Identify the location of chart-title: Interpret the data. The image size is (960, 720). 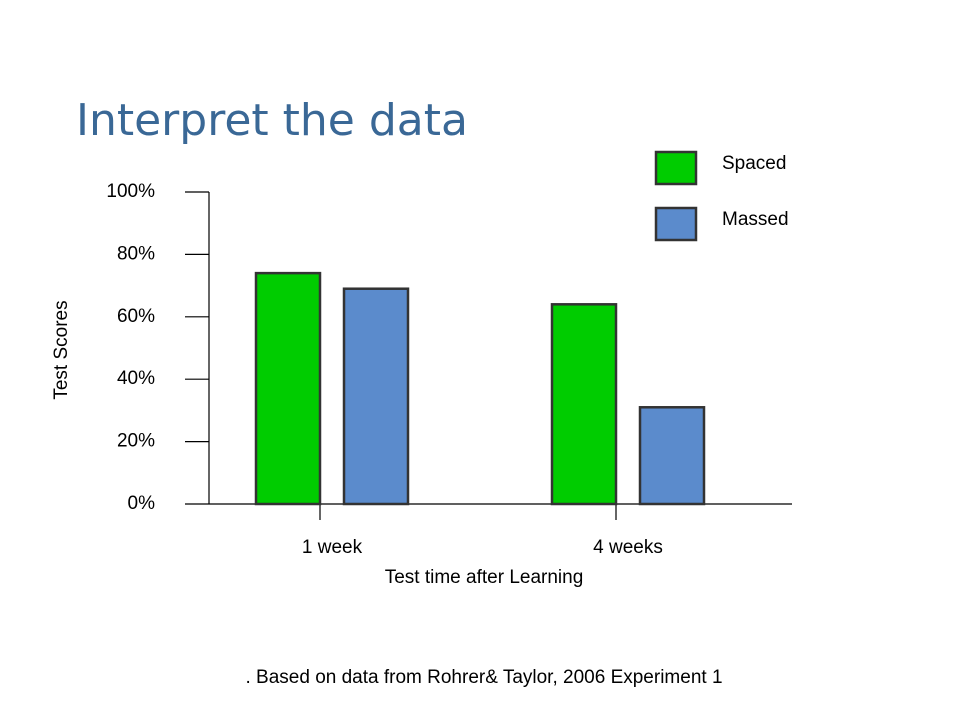
(272, 120).